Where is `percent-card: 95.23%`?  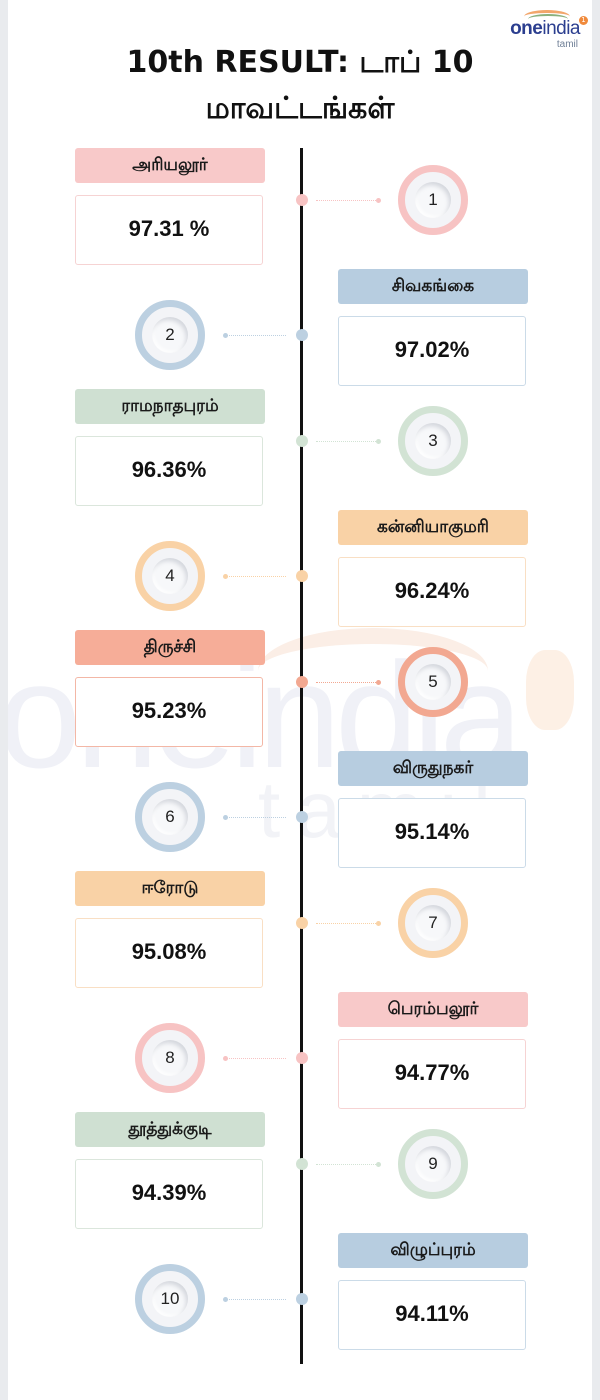 percent-card: 95.23% is located at coordinates (169, 712).